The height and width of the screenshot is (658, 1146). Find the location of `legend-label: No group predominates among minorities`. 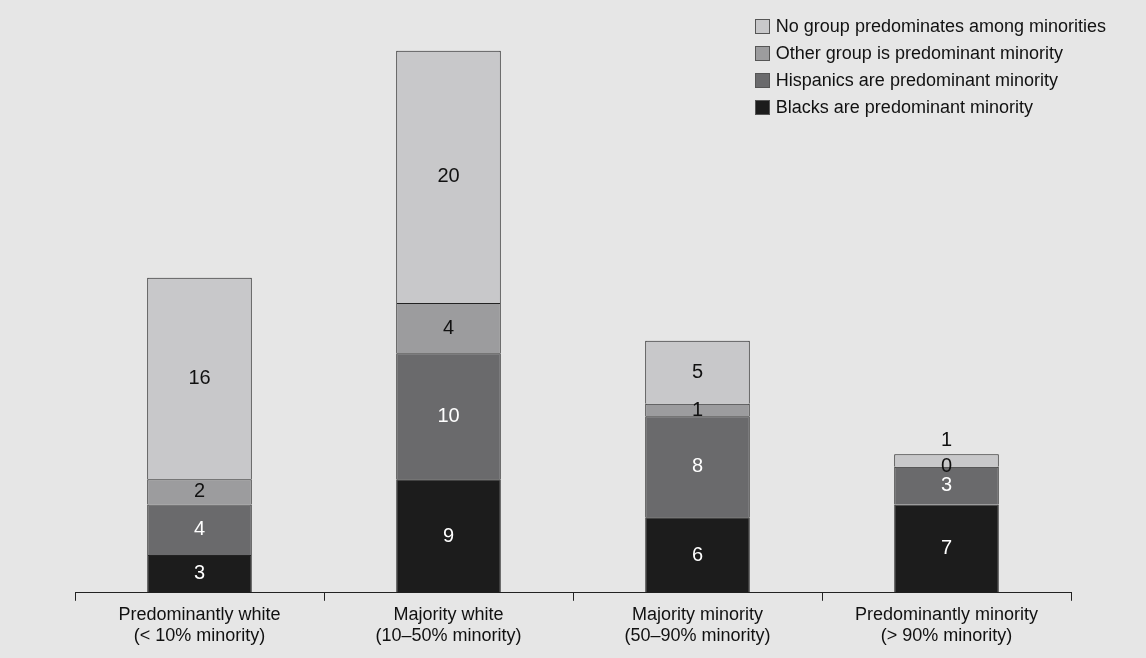

legend-label: No group predominates among minorities is located at coordinates (940, 26).